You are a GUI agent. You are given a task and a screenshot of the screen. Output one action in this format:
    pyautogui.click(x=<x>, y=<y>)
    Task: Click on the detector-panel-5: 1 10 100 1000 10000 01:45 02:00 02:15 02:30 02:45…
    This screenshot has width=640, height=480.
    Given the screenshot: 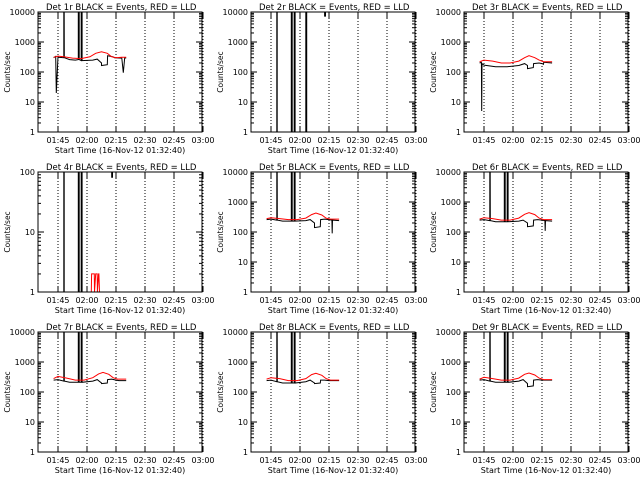 What is the action you would take?
    pyautogui.click(x=322, y=239)
    